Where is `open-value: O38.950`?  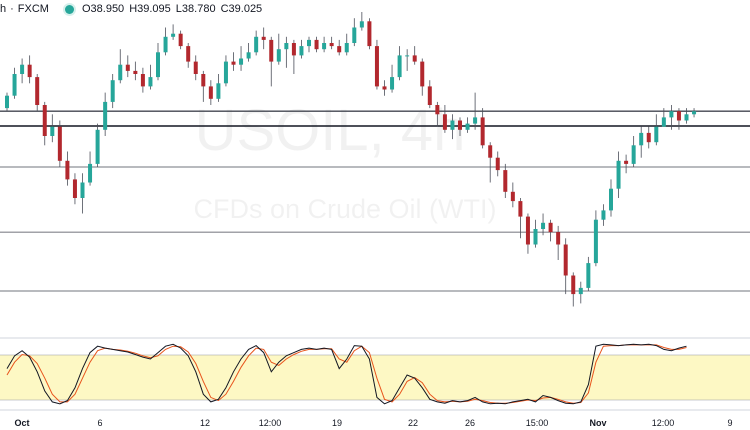 open-value: O38.950 is located at coordinates (103, 9).